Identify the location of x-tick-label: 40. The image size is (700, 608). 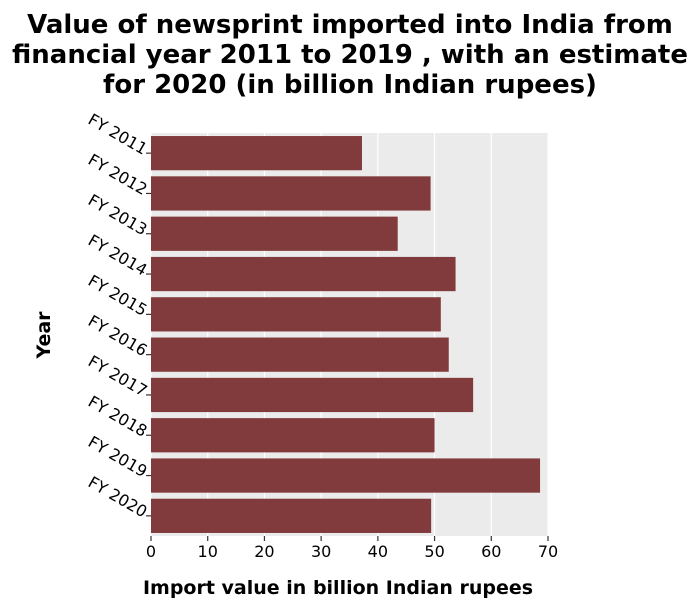
(378, 551).